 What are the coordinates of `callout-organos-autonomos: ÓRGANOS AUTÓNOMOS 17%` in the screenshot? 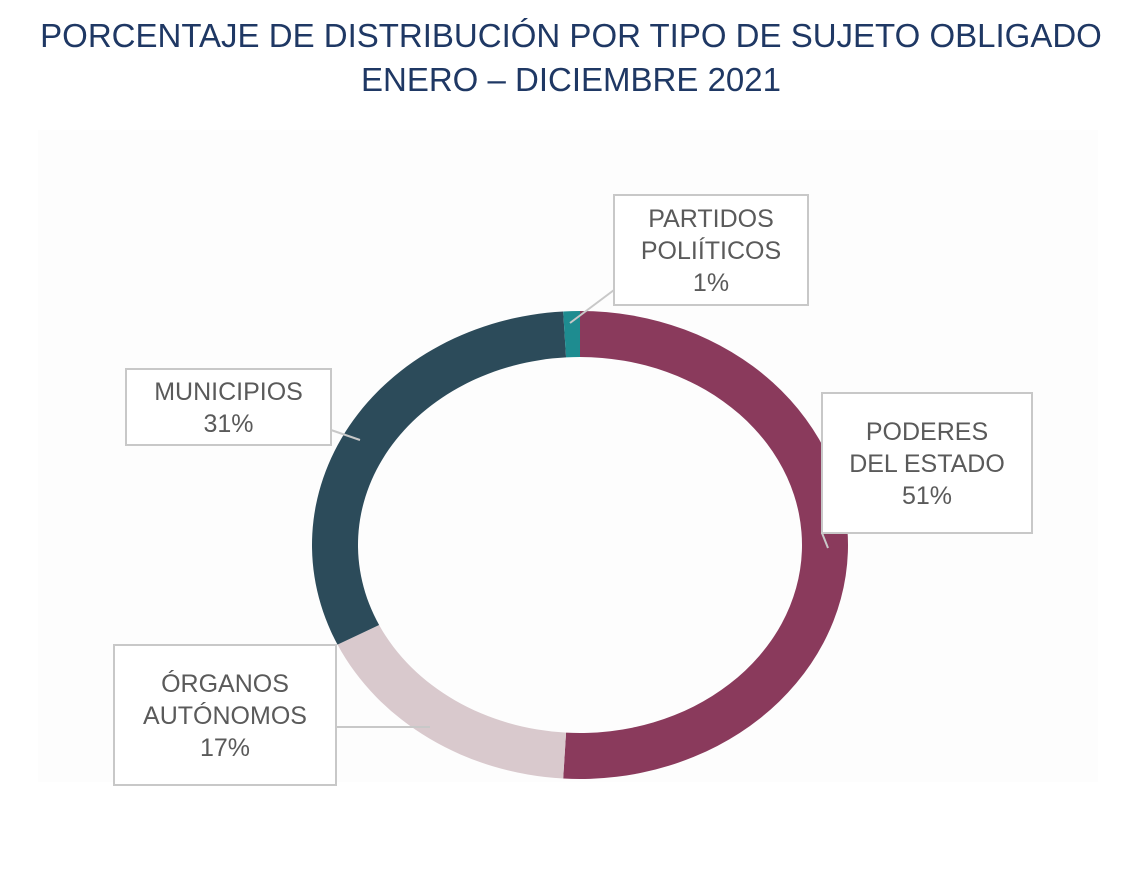 It's located at (271, 715).